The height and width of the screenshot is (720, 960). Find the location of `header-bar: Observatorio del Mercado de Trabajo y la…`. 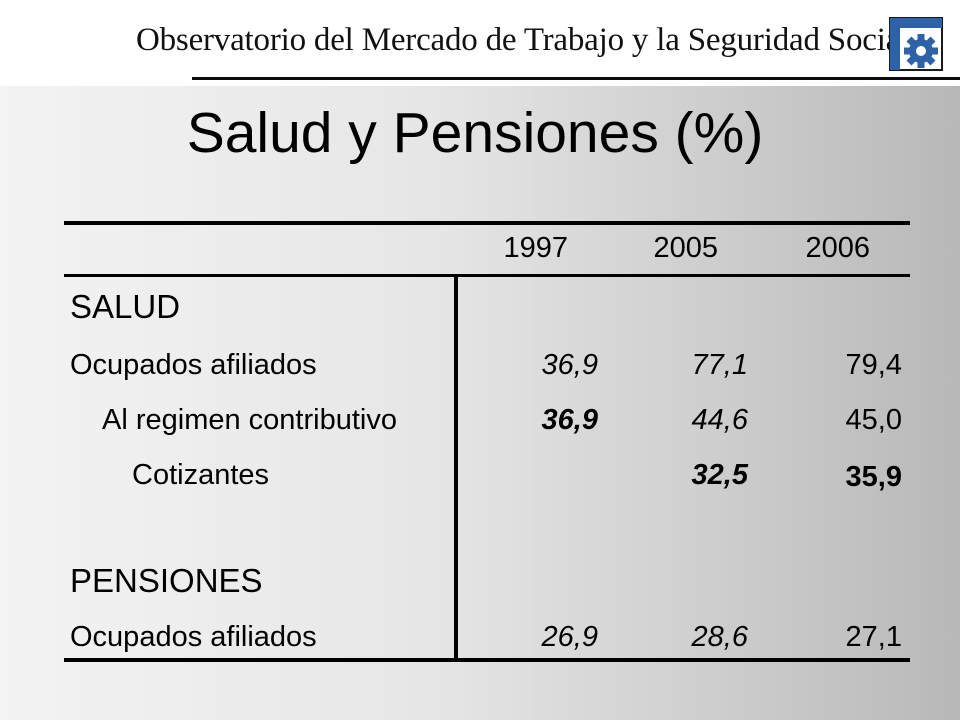

header-bar: Observatorio del Mercado de Trabajo y la… is located at coordinates (480, 43).